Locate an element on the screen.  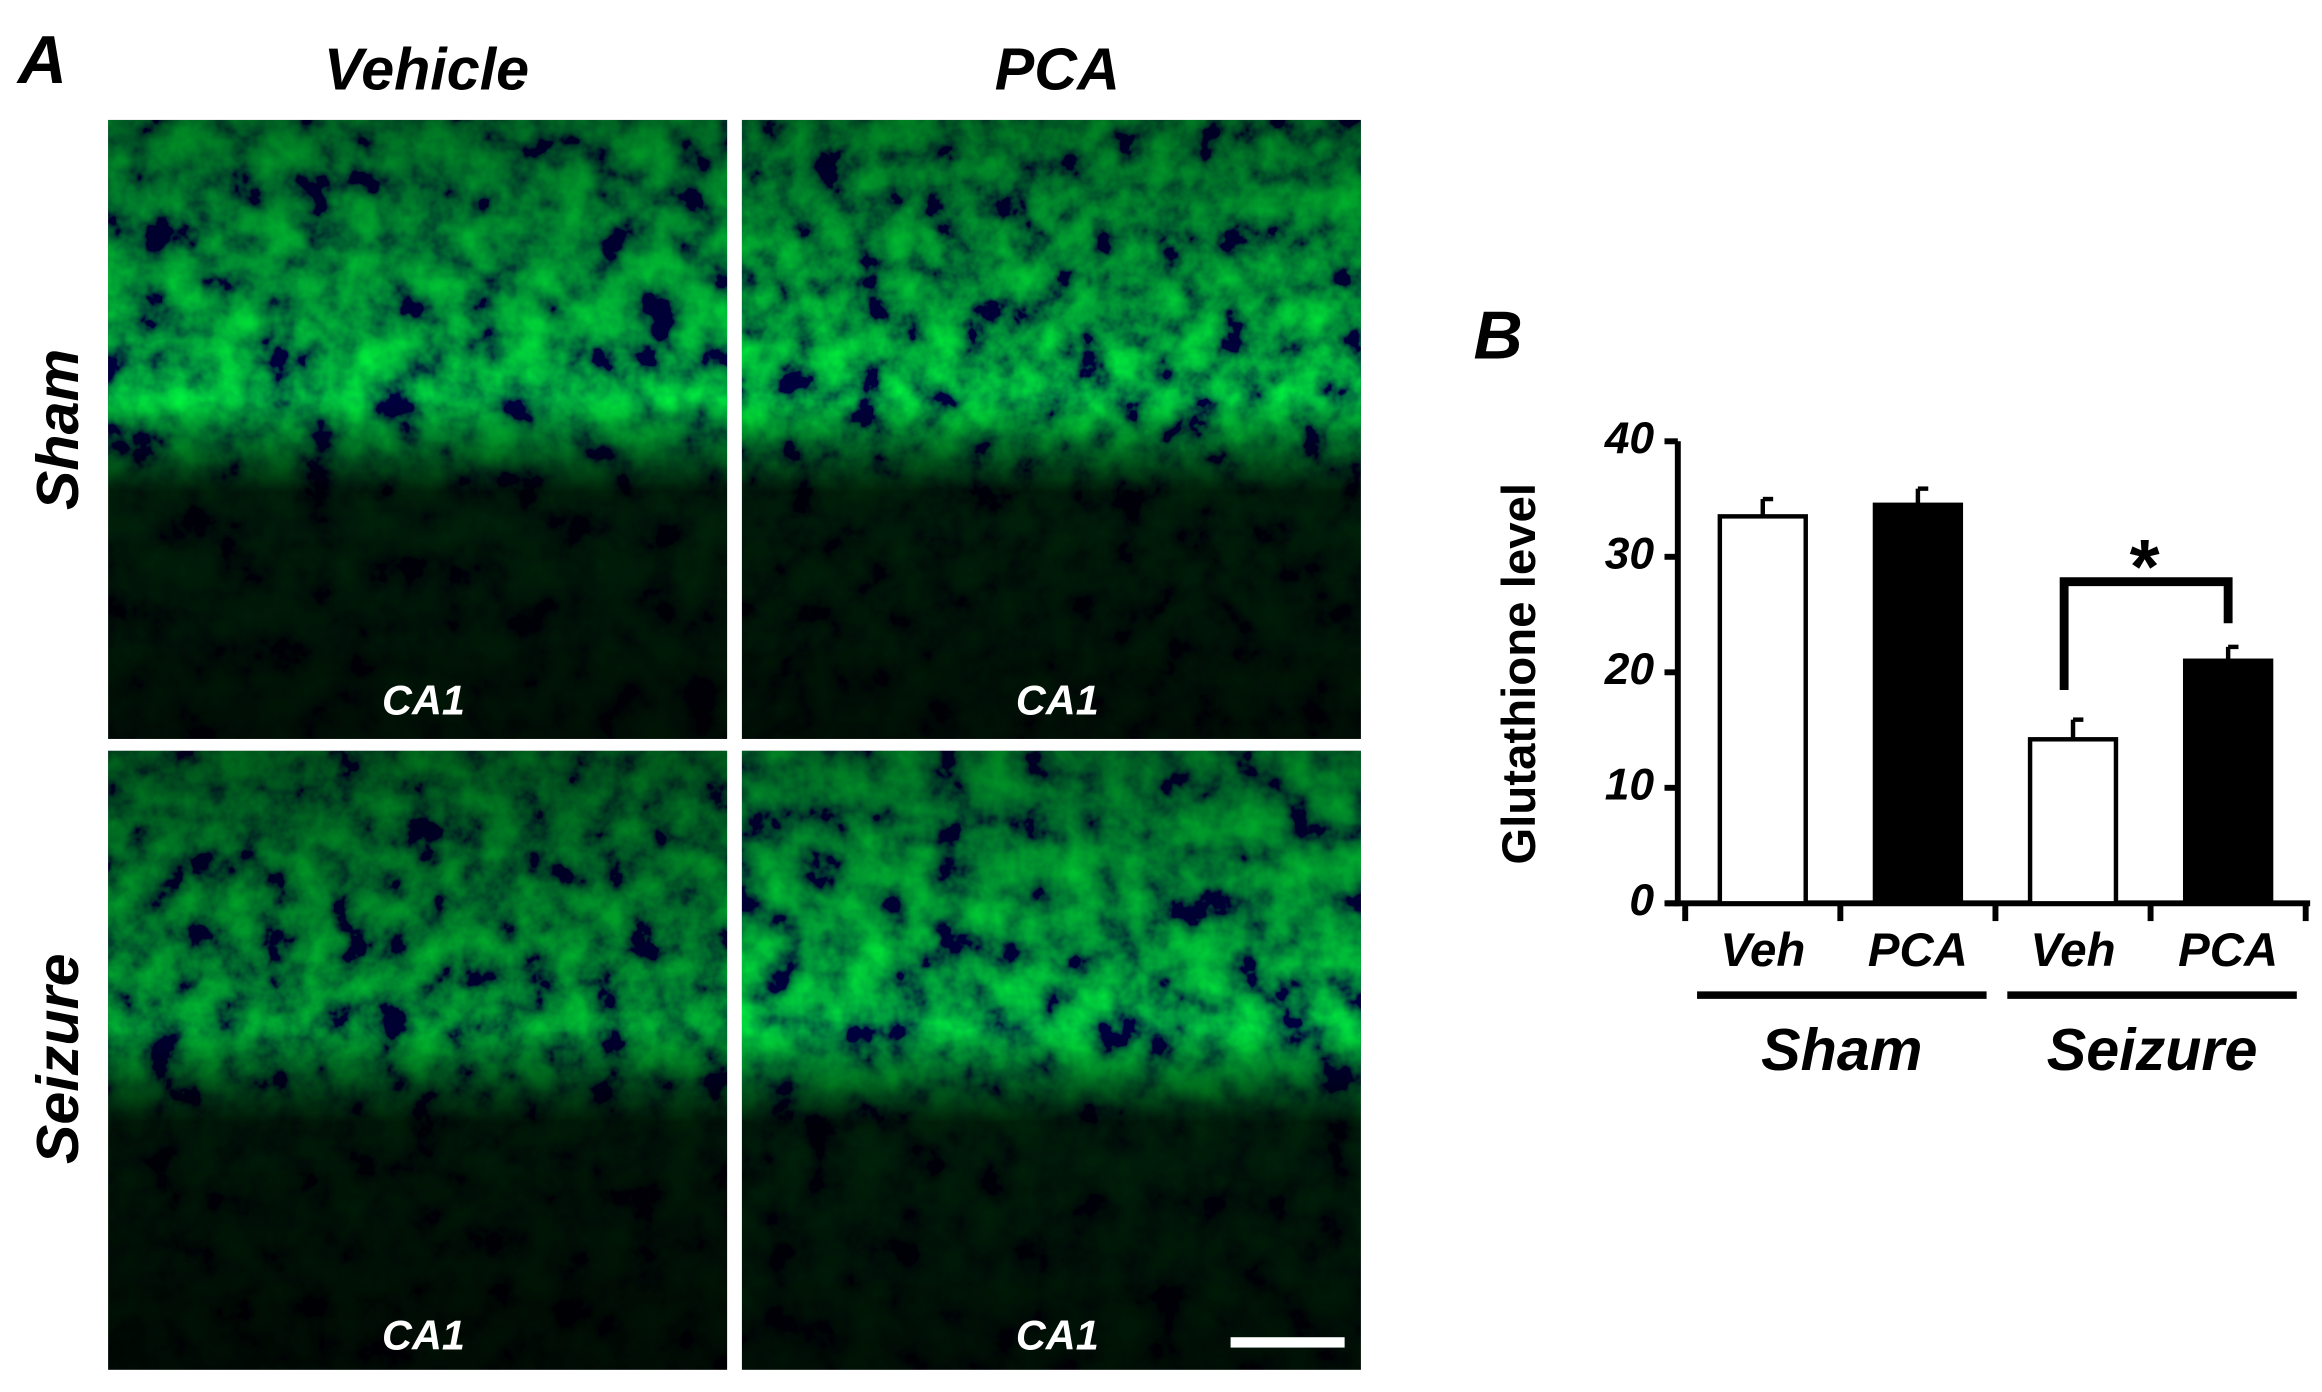
group-label: Sham is located at coordinates (1841, 1049).